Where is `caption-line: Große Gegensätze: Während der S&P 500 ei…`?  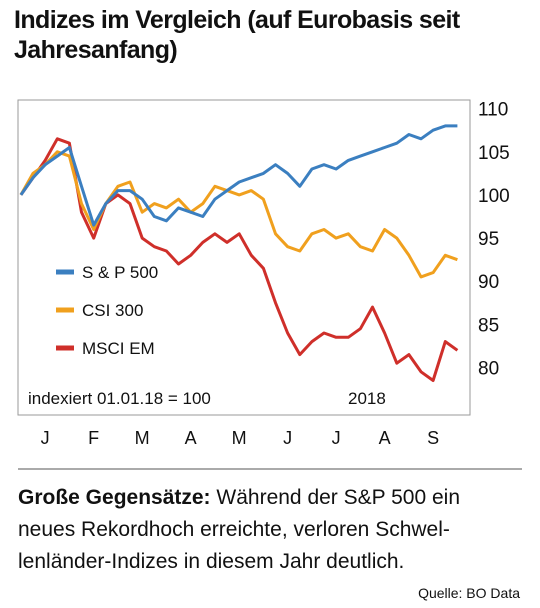 caption-line: Große Gegensätze: Während der S&P 500 ei… is located at coordinates (239, 497).